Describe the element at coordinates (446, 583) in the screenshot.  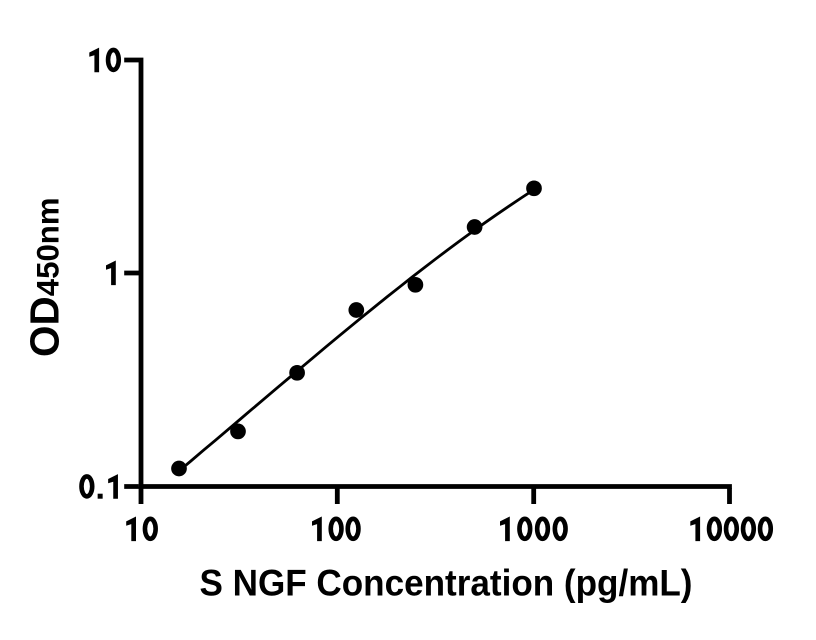
I see `svg-text: S NGF Concentration (pg/mL)` at that location.